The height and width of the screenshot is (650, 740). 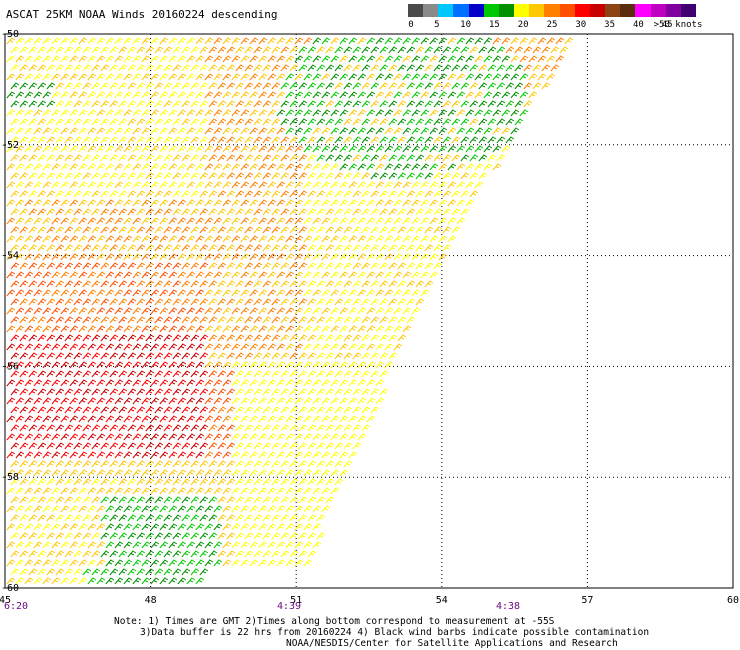 What do you see at coordinates (667, 25) in the screenshot?
I see `legend-label: 45` at bounding box center [667, 25].